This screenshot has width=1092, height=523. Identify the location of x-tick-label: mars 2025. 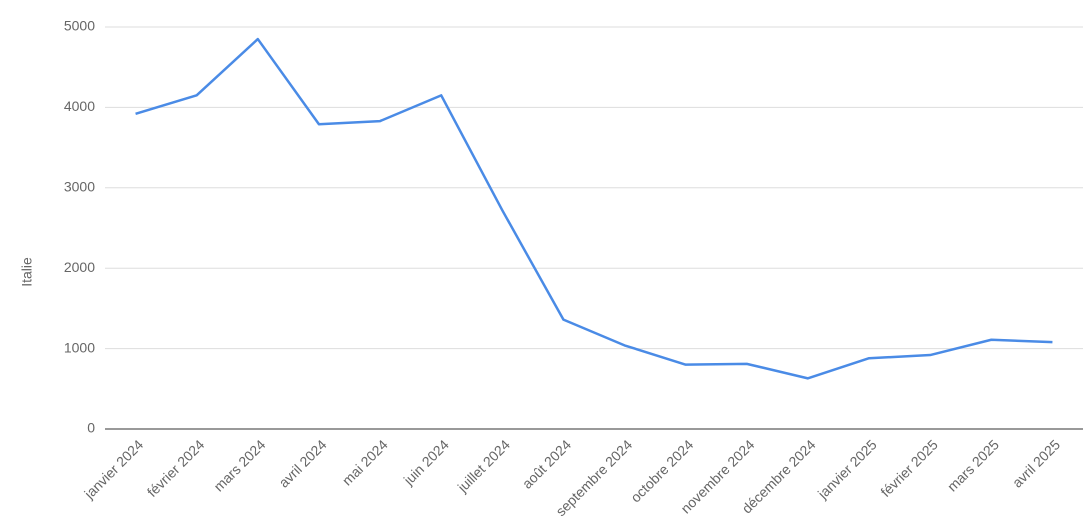
(973, 465).